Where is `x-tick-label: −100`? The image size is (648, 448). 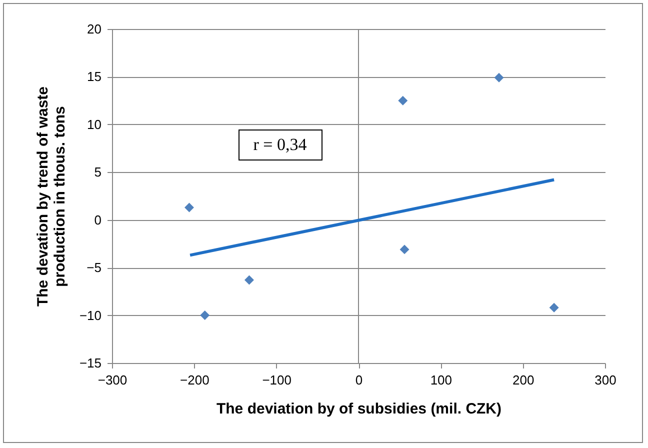
x-tick-label: −100 is located at coordinates (277, 380).